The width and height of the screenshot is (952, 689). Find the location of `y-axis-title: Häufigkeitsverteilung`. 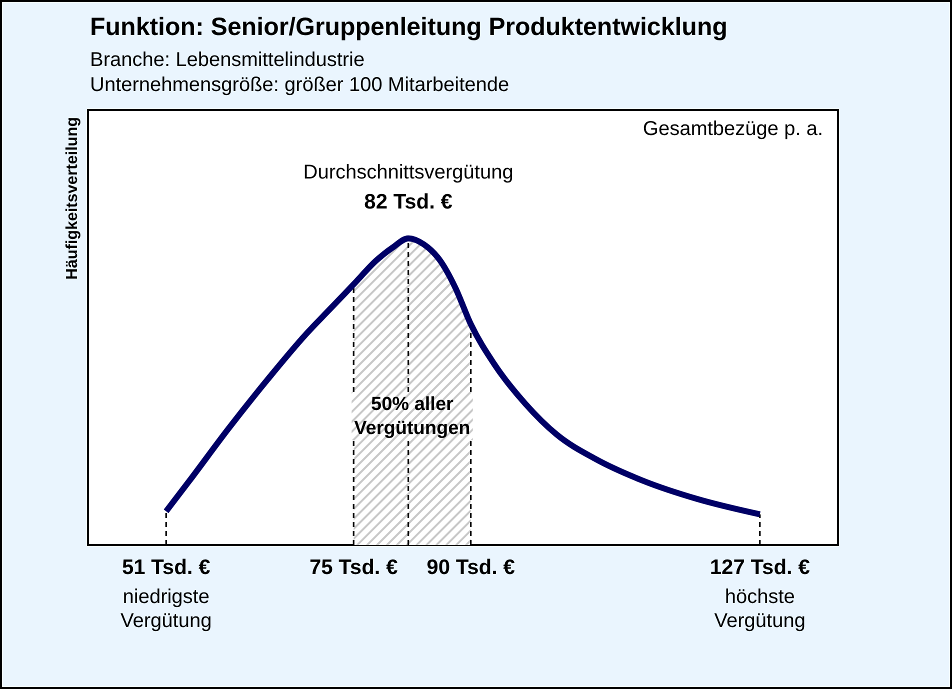

y-axis-title: Häufigkeitsverteilung is located at coordinates (72, 198).